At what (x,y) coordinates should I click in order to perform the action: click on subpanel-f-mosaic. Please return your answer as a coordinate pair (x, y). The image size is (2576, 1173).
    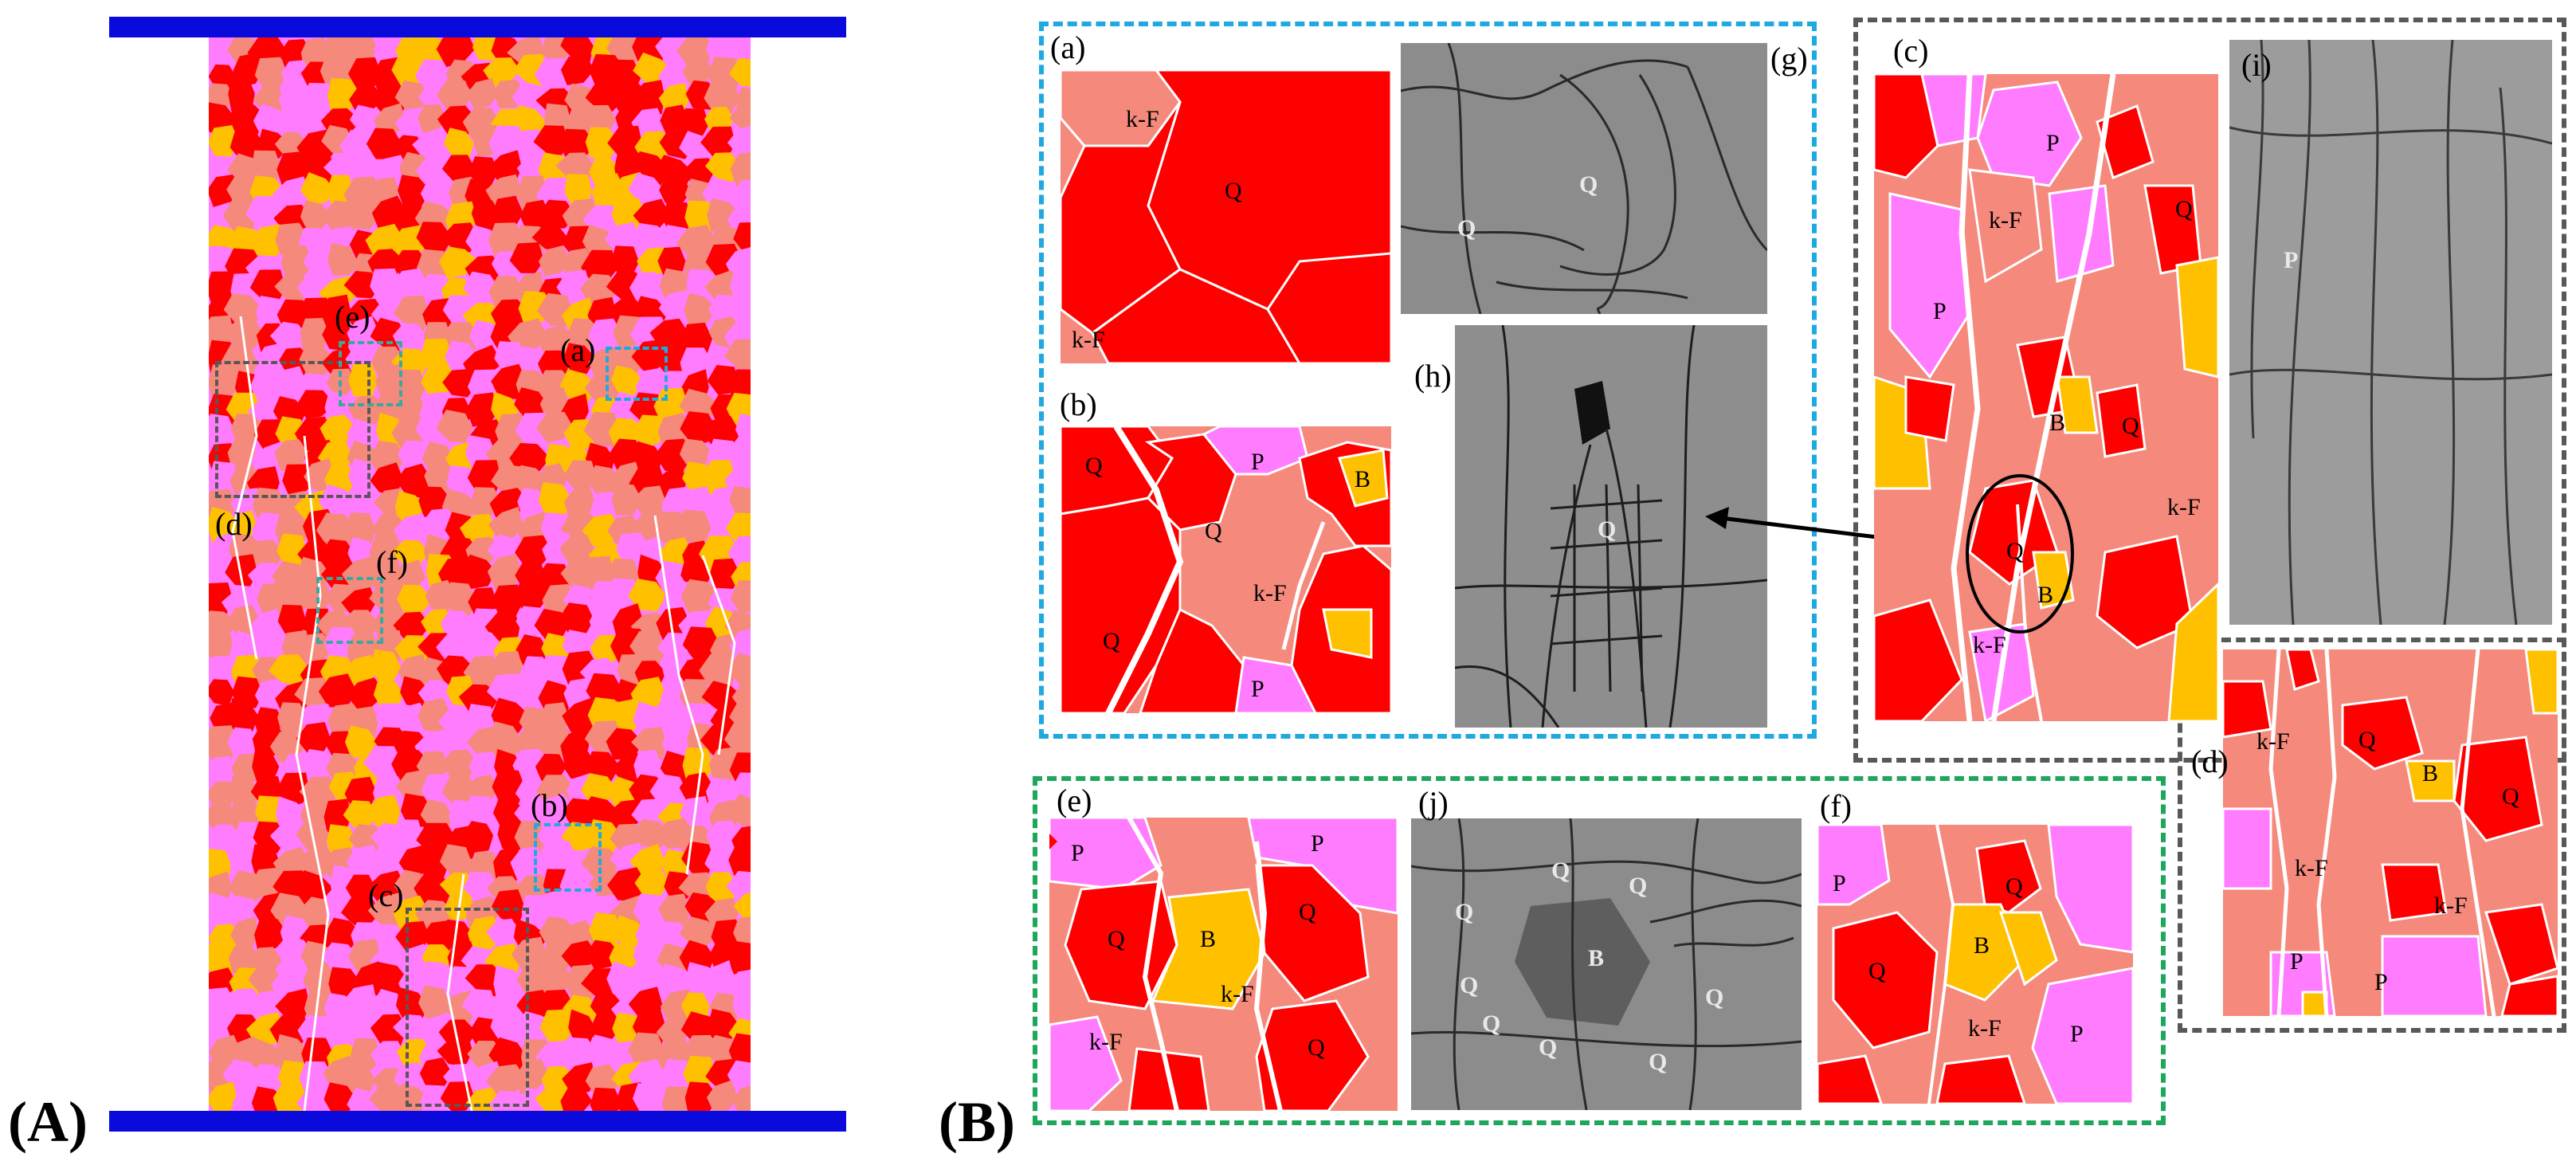
    Looking at the image, I should click on (1975, 964).